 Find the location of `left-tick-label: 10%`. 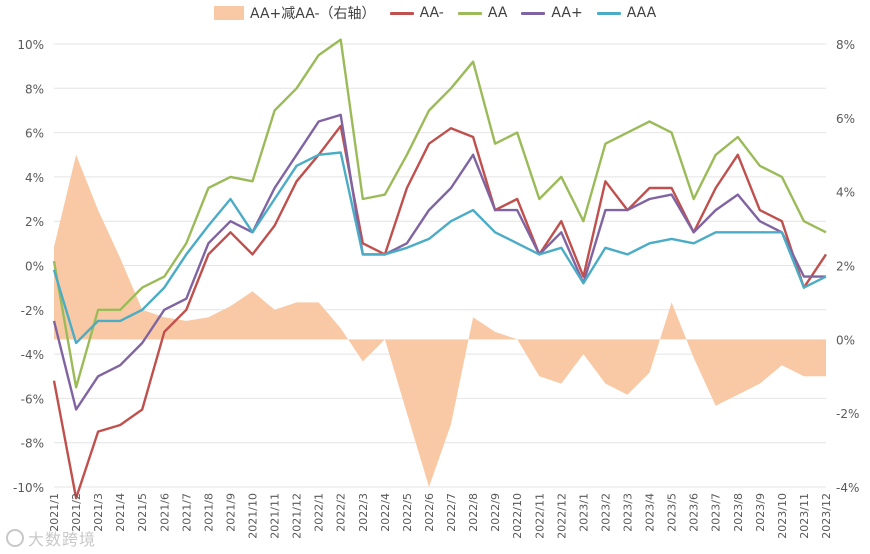

left-tick-label: 10% is located at coordinates (30, 45).